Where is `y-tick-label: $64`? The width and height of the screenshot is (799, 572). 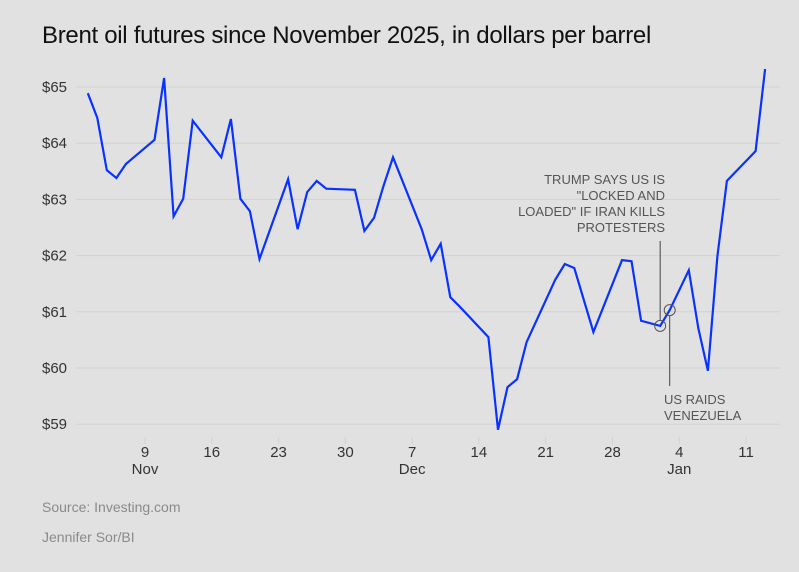
y-tick-label: $64 is located at coordinates (54, 143).